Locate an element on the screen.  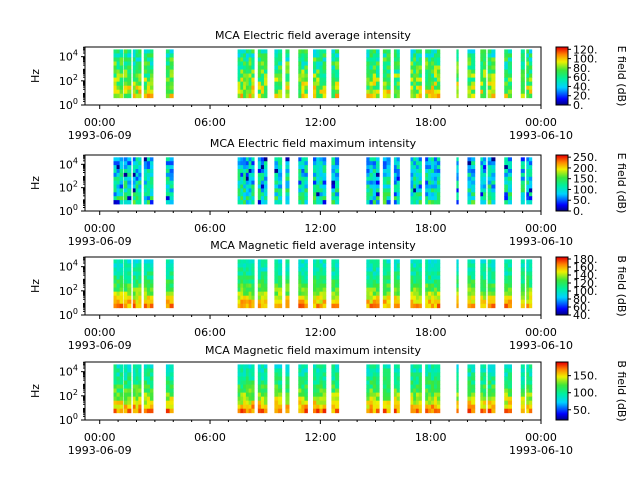
colorbar-tick-label: 60. is located at coordinates (582, 77).